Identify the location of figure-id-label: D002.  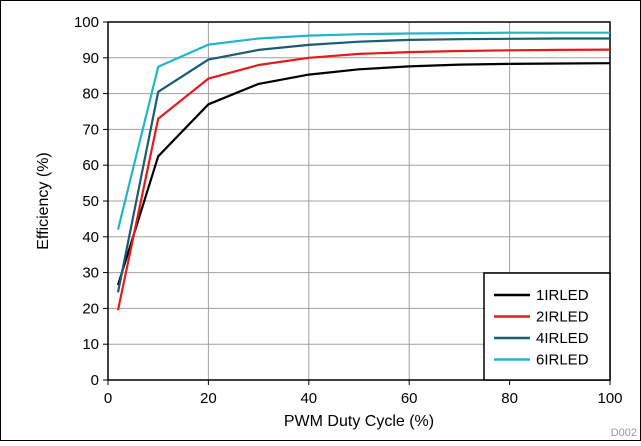
(624, 433).